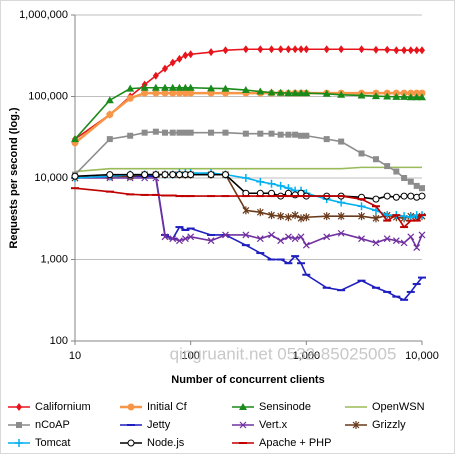 Image resolution: width=455 pixels, height=454 pixels. Describe the element at coordinates (285, 407) in the screenshot. I see `legend-label: Sensinode` at that location.